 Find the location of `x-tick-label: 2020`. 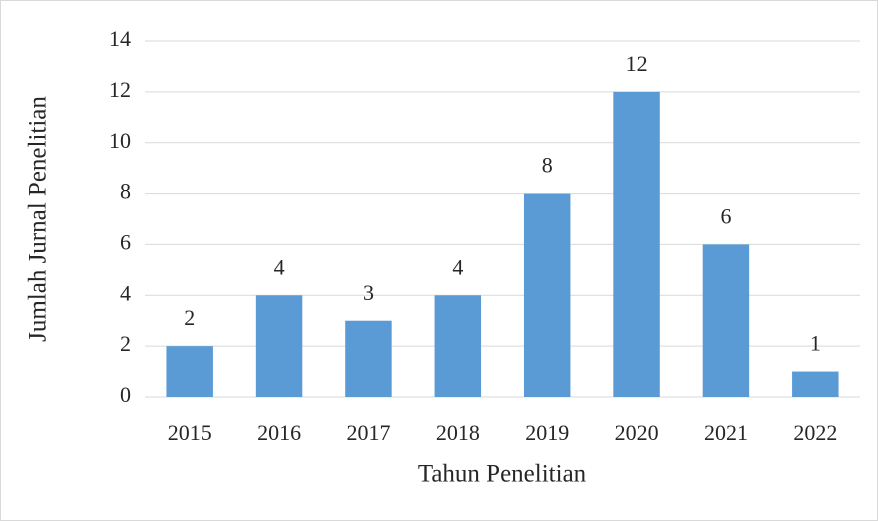

x-tick-label: 2020 is located at coordinates (637, 432).